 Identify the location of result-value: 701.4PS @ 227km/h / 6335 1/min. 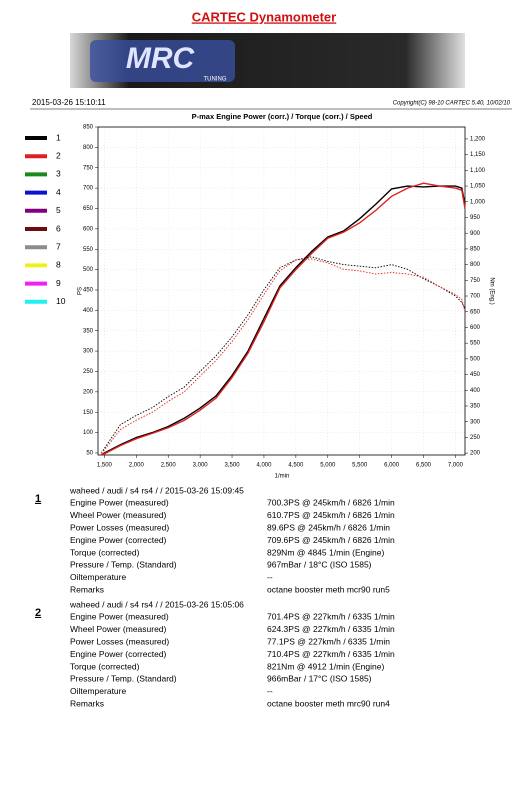
(331, 617).